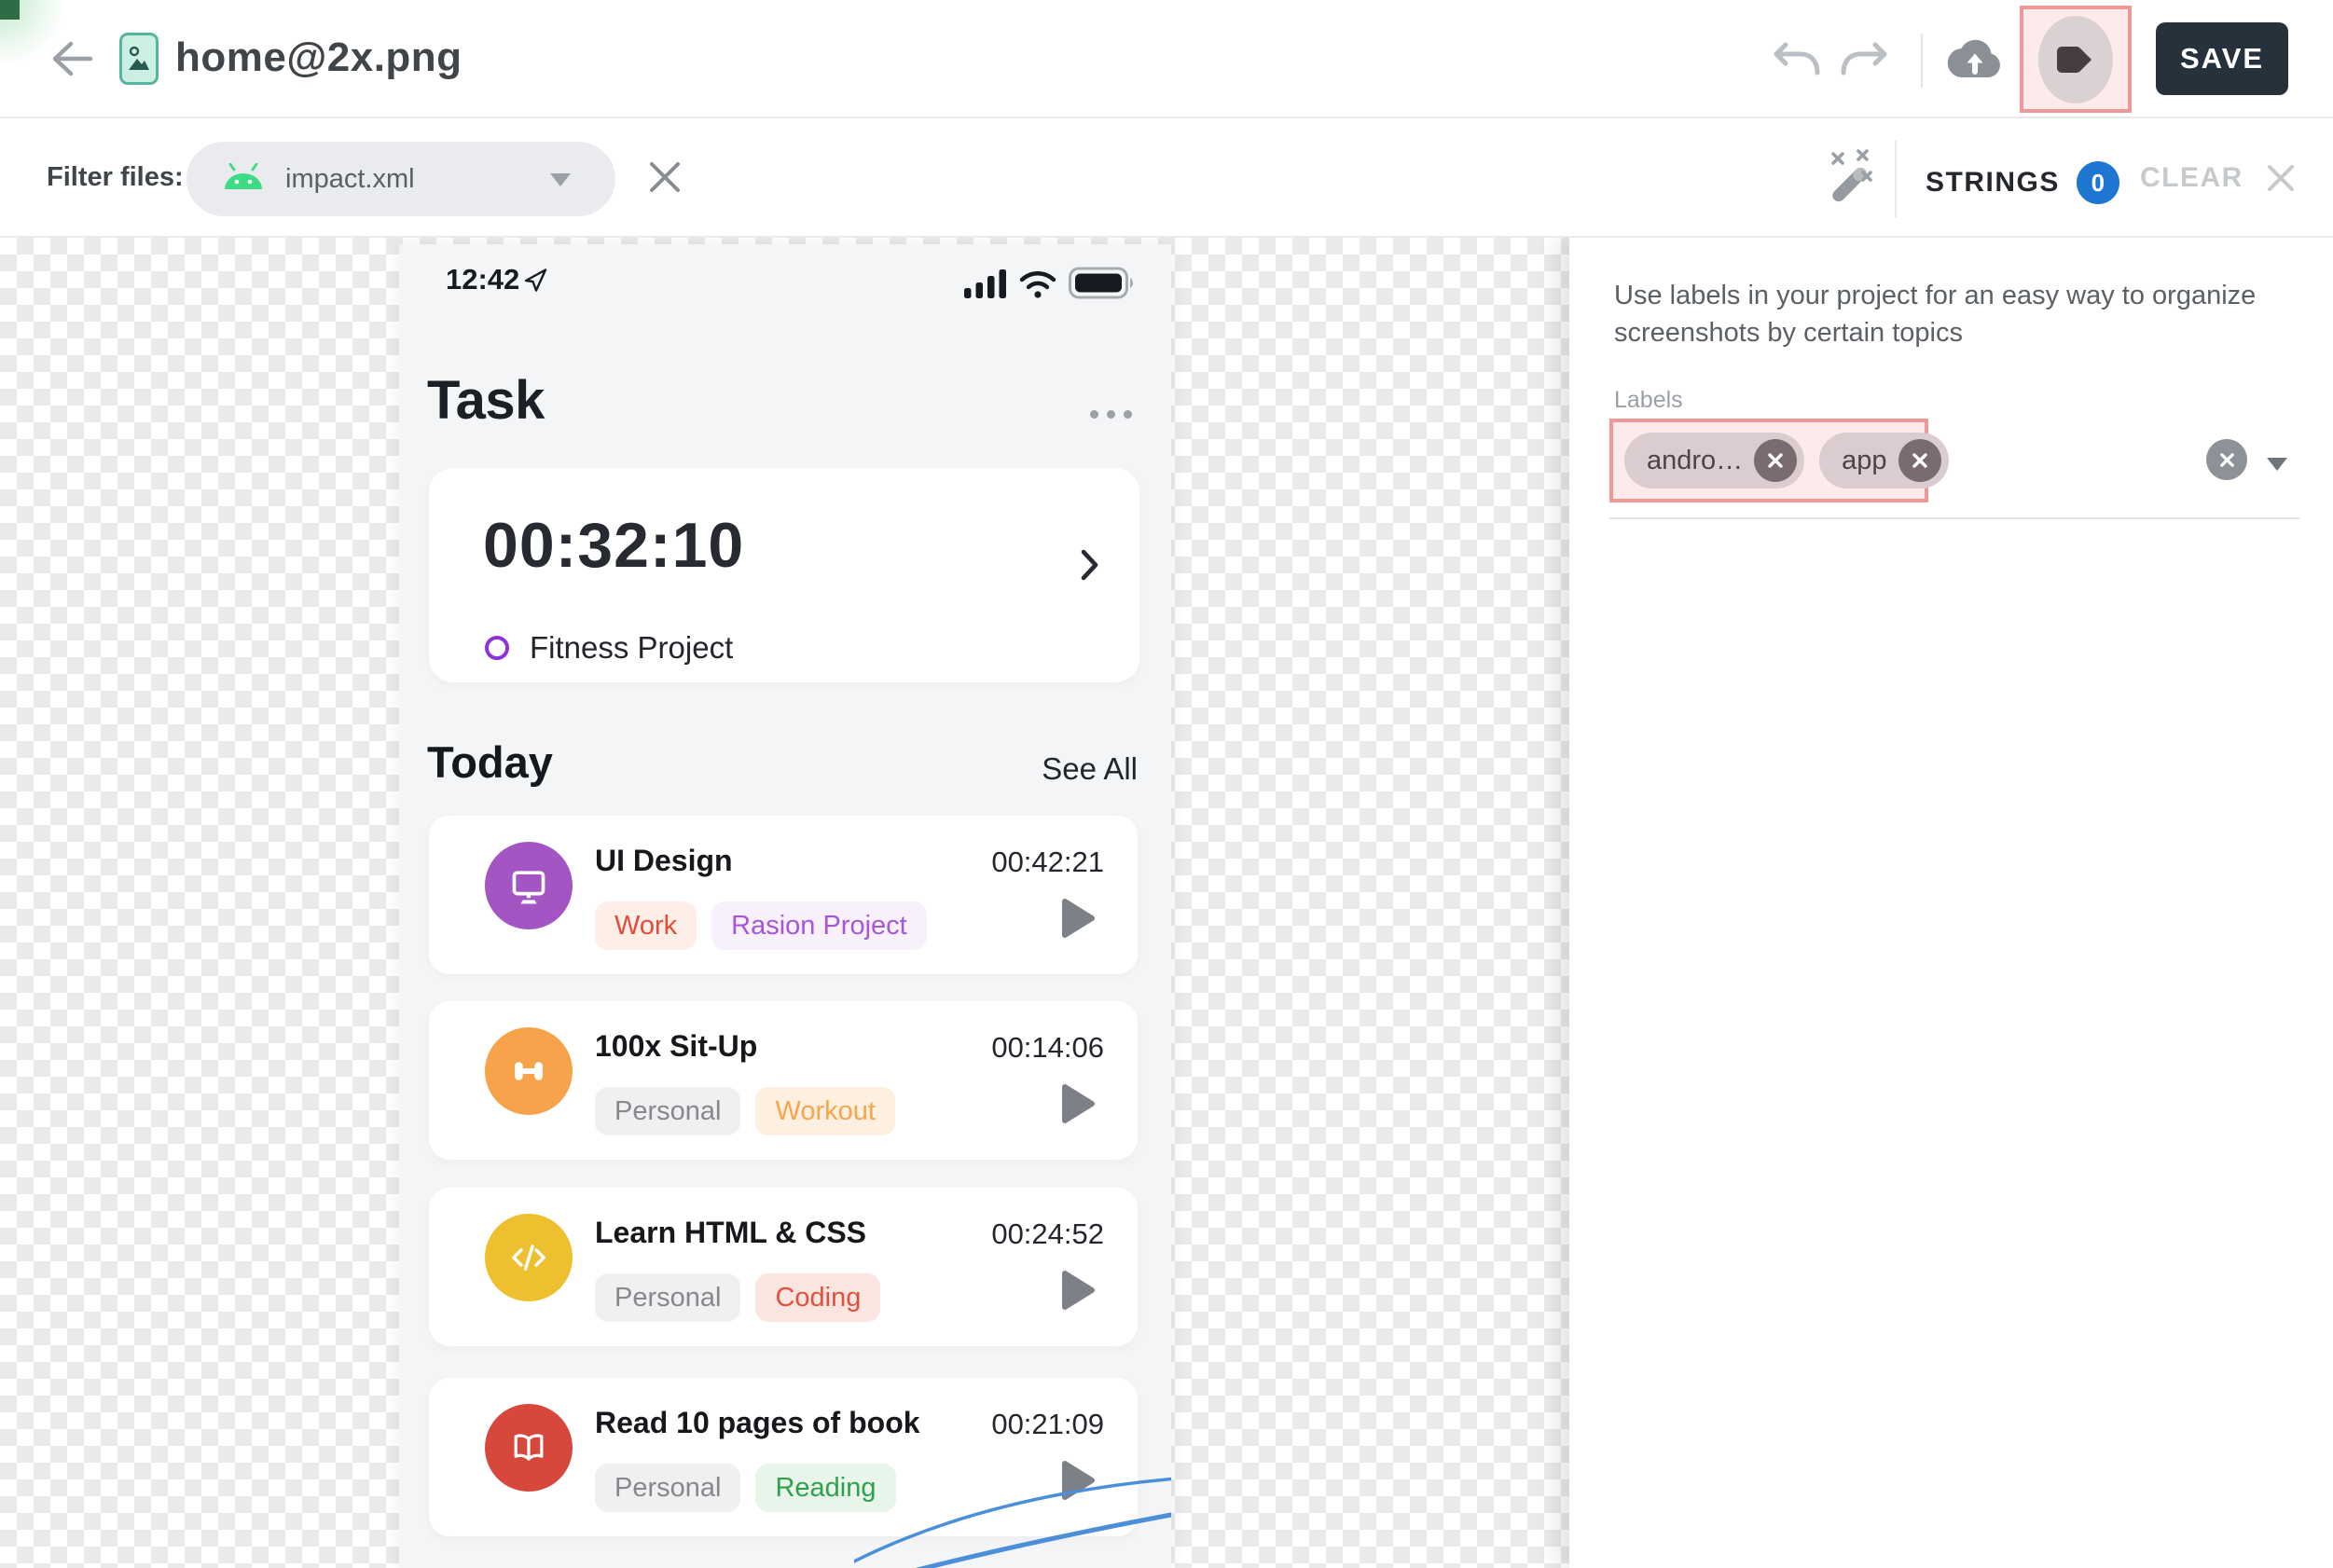 This screenshot has width=2333, height=1568. What do you see at coordinates (745, 1111) in the screenshot?
I see `task-tags: Personal Workout` at bounding box center [745, 1111].